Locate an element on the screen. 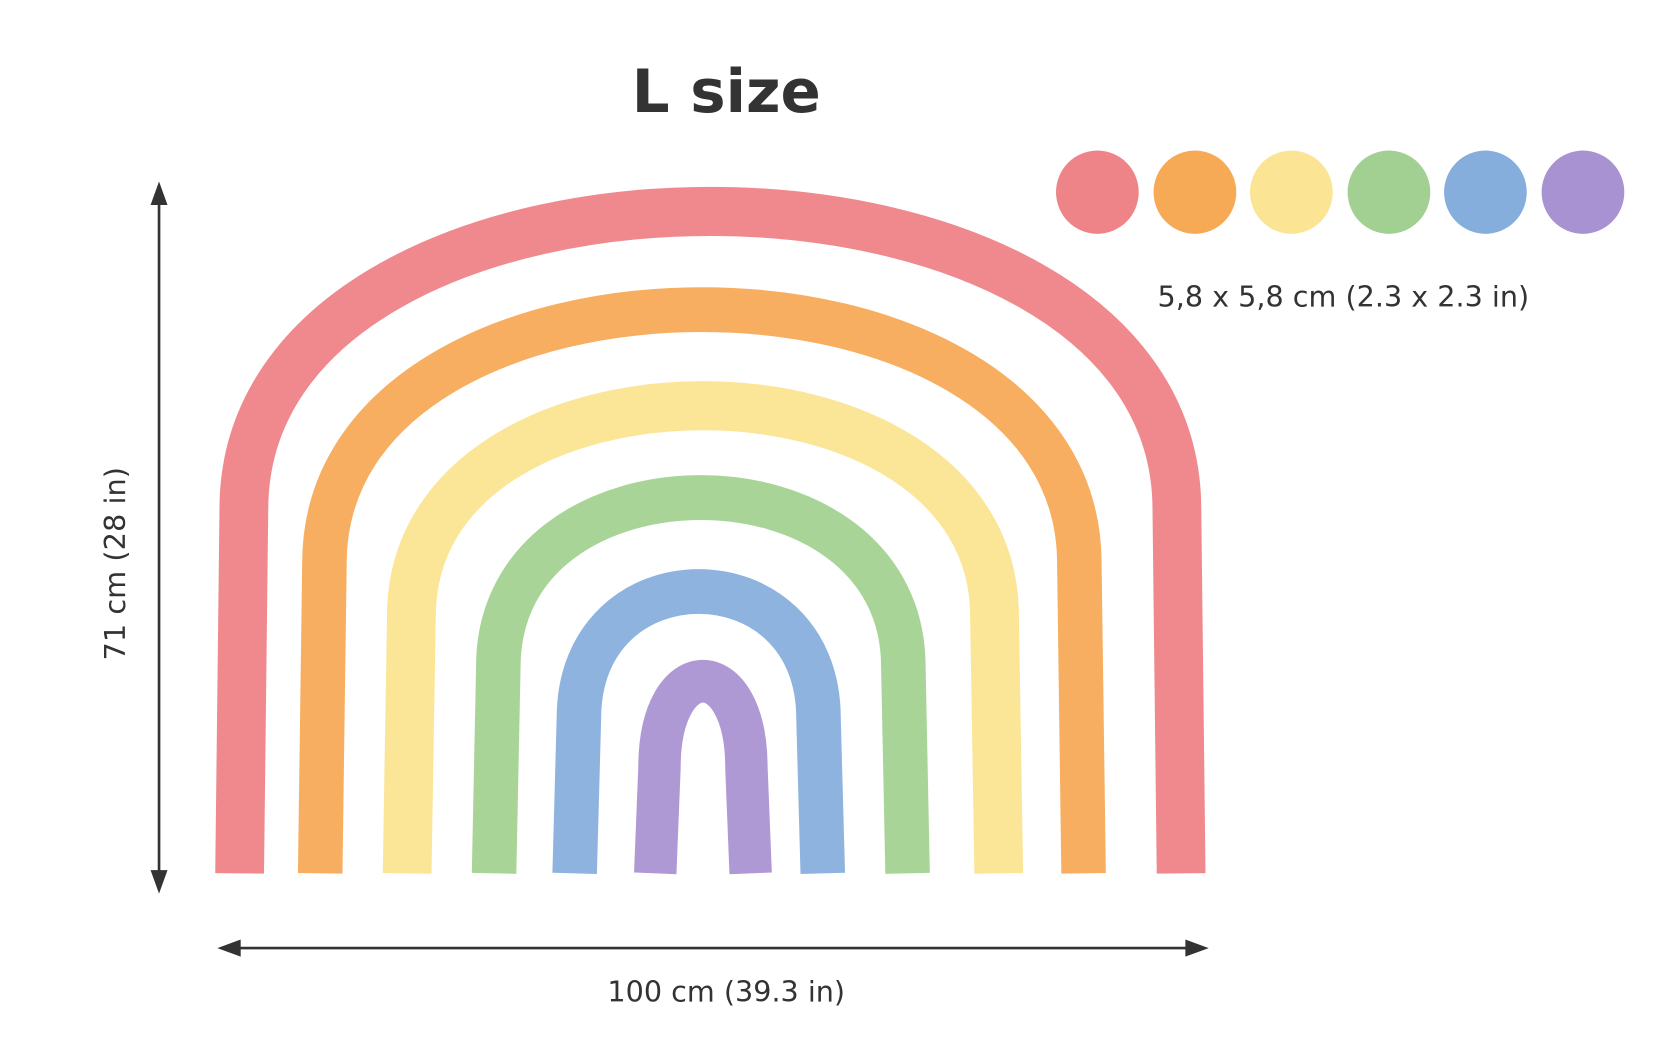 This screenshot has width=1654, height=1057. dot-purple is located at coordinates (1583, 192).